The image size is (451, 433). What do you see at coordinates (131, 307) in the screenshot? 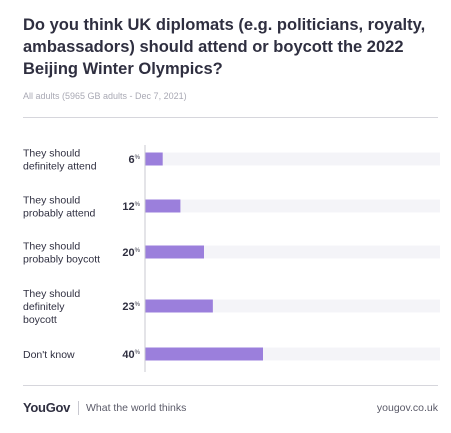
I see `data-label: 23%` at bounding box center [131, 307].